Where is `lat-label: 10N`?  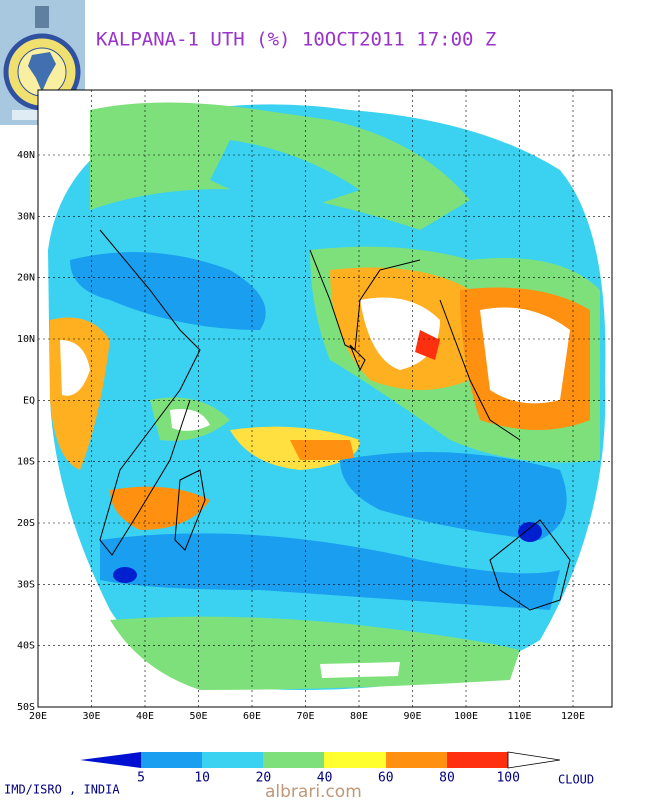 lat-label: 10N is located at coordinates (26, 339).